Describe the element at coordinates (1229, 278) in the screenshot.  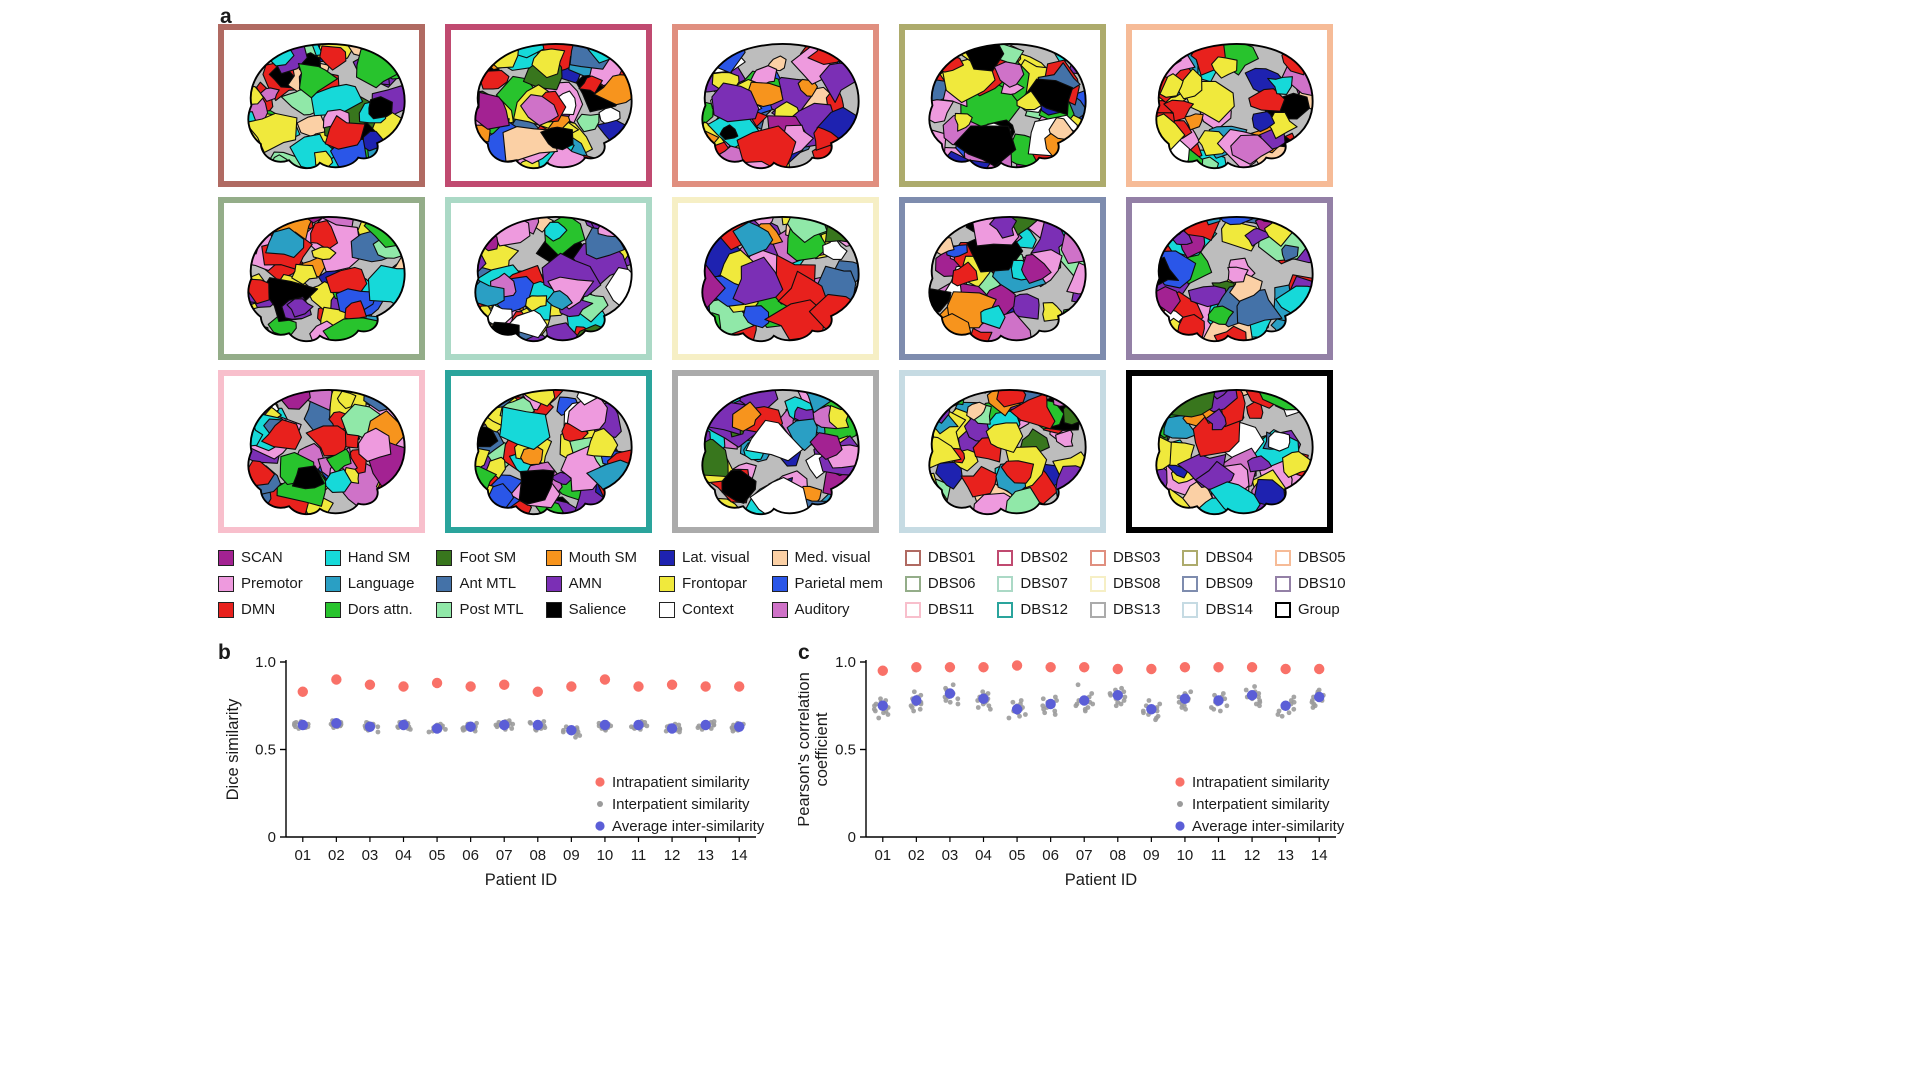
I see `brain-tile-dbs10` at that location.